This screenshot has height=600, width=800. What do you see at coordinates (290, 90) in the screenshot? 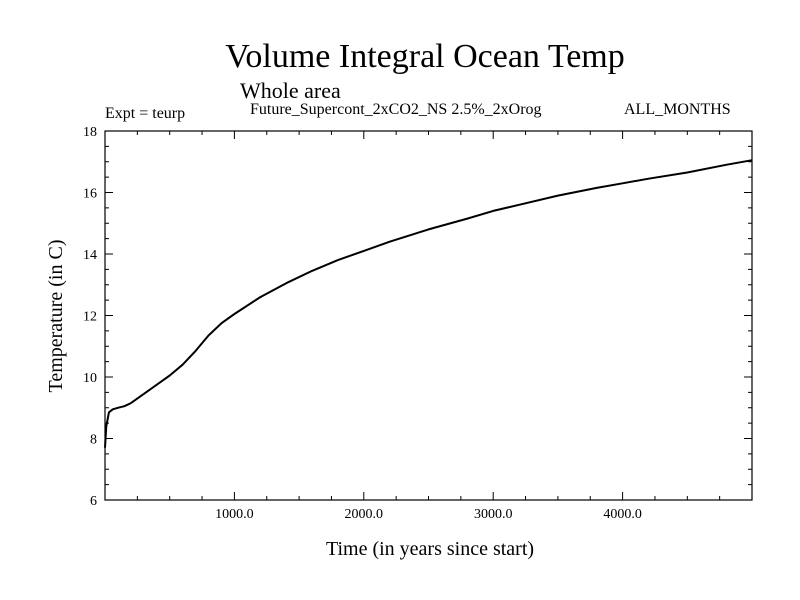
I see `chart-subtitle: Whole area` at bounding box center [290, 90].